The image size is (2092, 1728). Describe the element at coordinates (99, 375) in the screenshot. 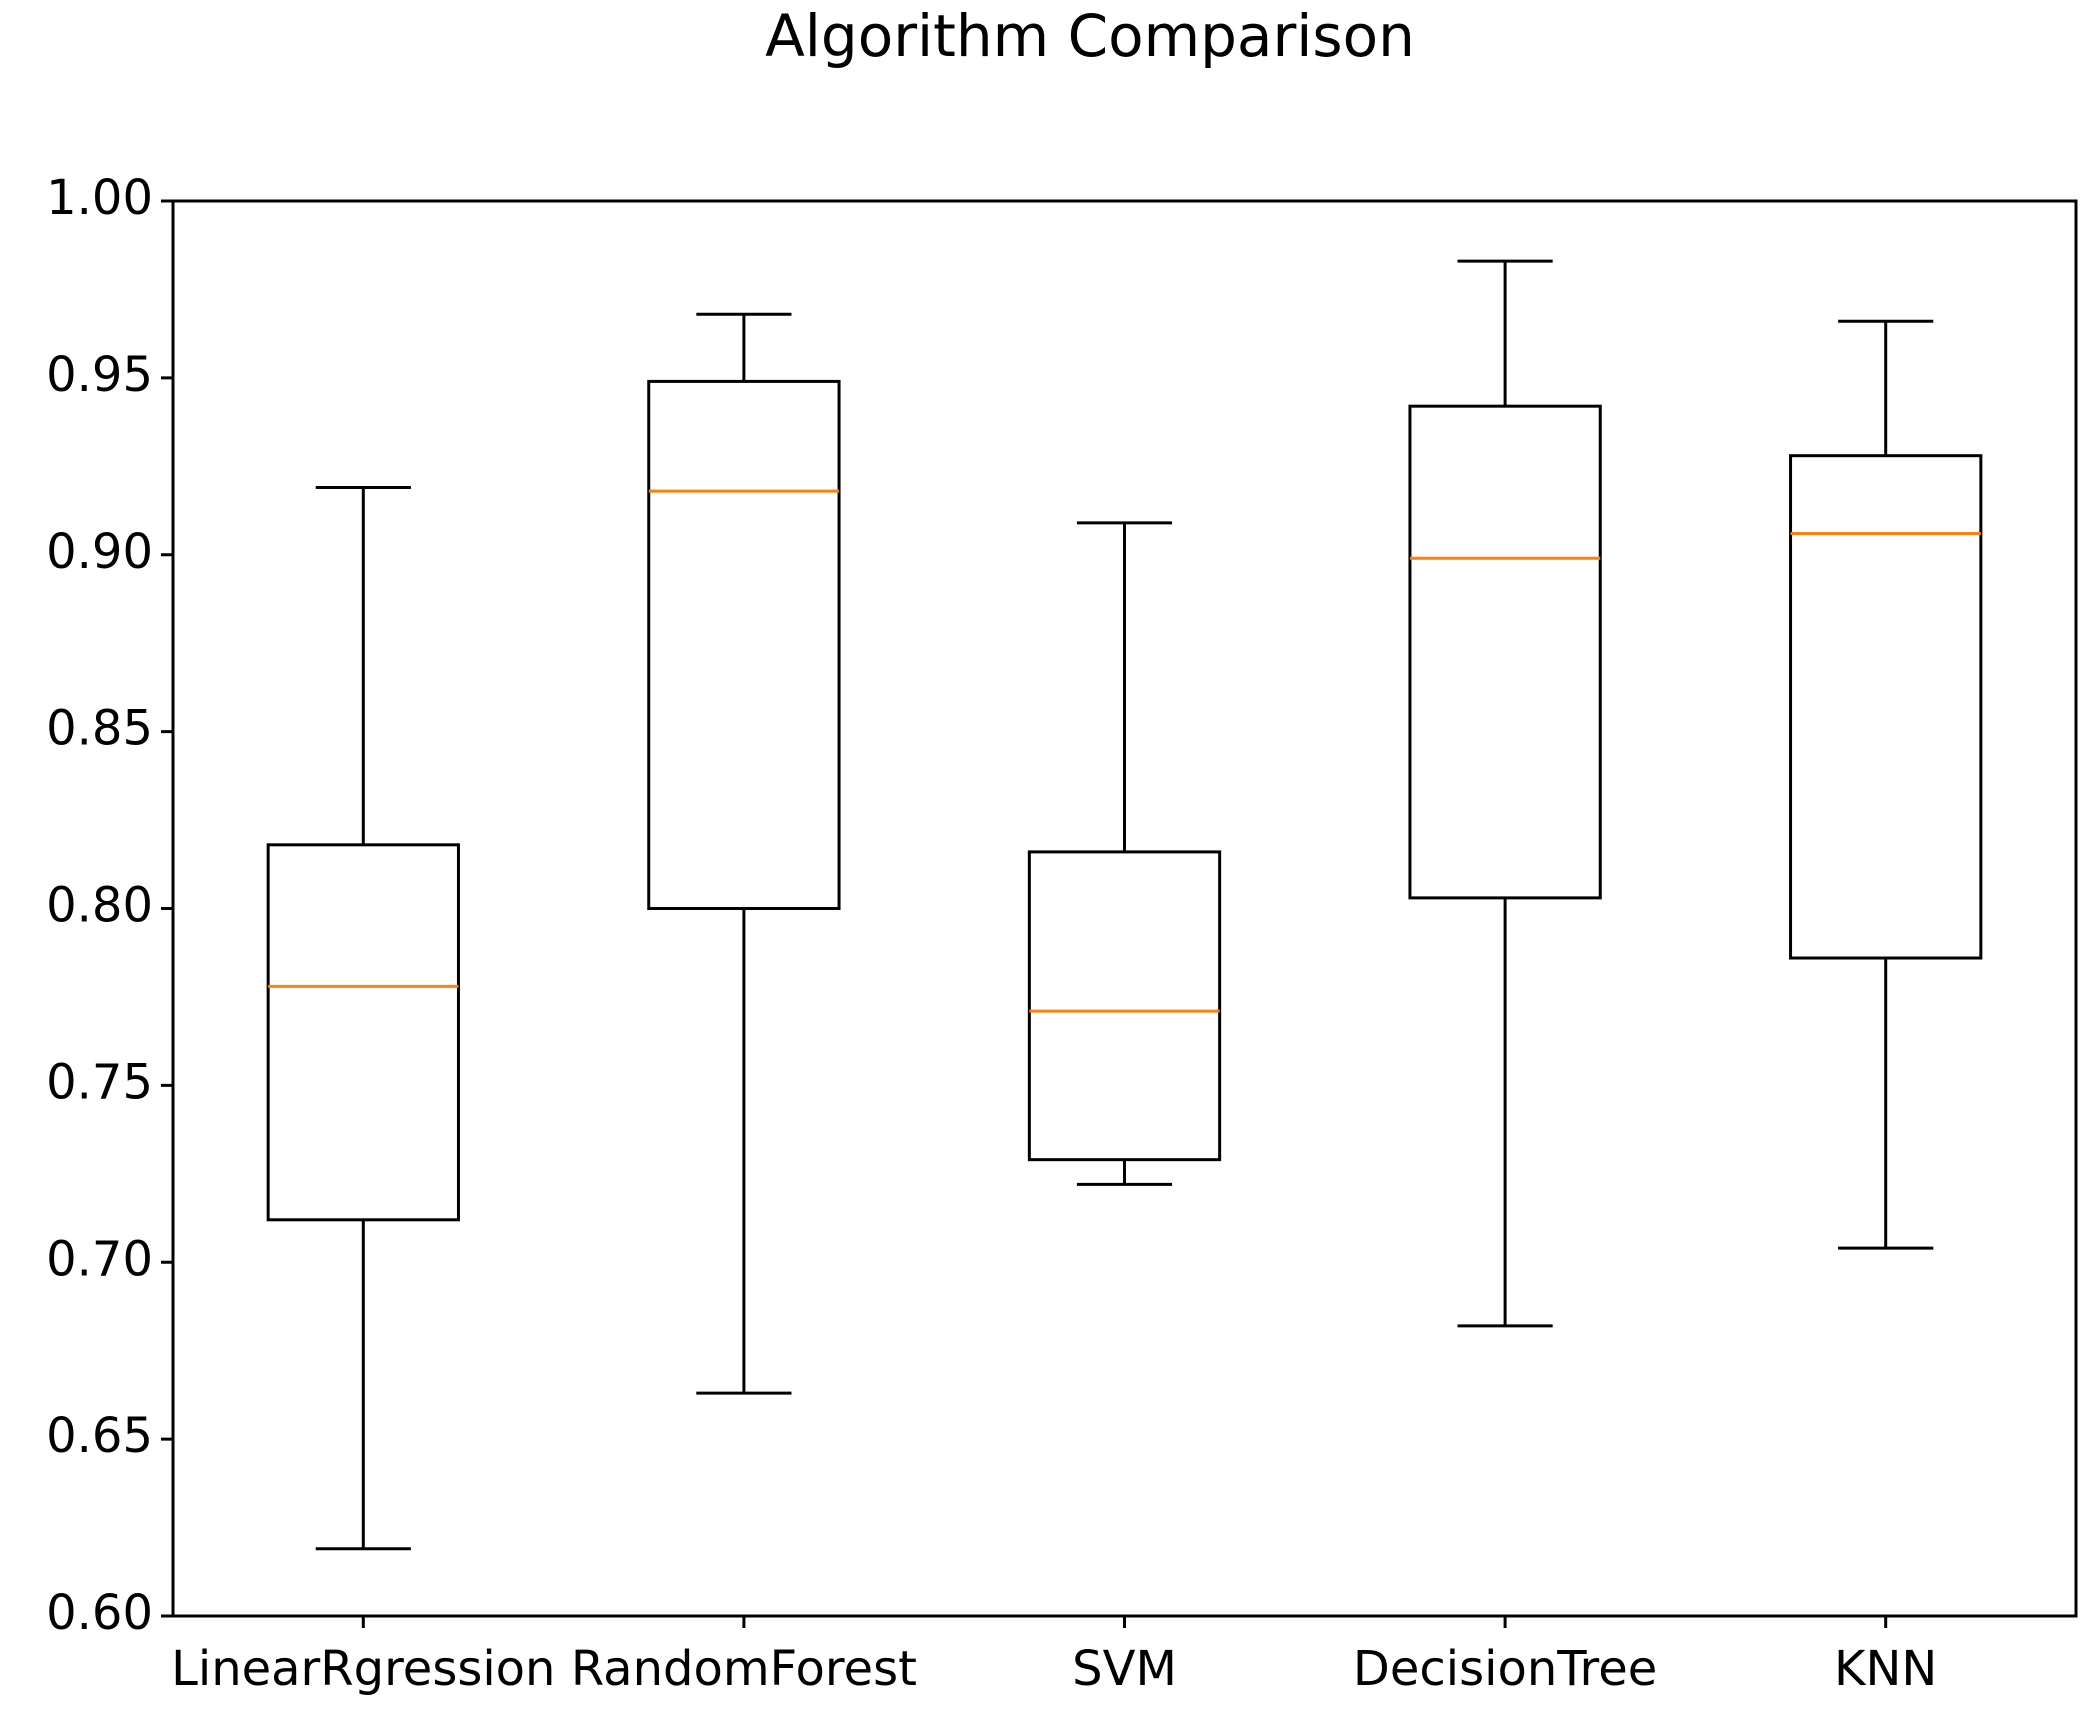

I see `y-tick-label: 0.95` at that location.